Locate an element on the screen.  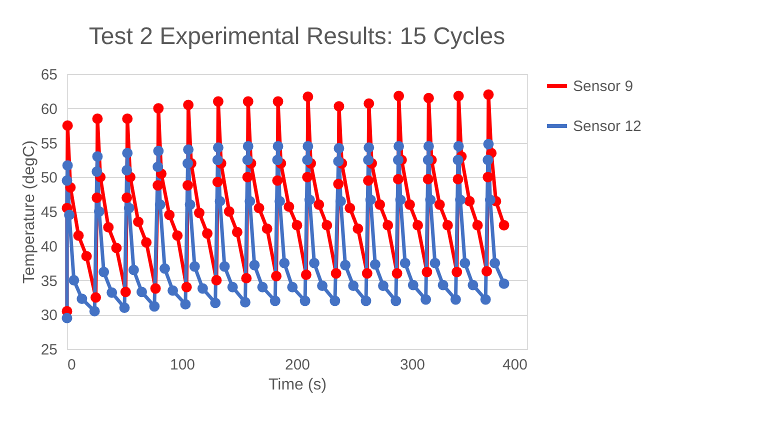
legend-label: Sensor 12 is located at coordinates (607, 126).